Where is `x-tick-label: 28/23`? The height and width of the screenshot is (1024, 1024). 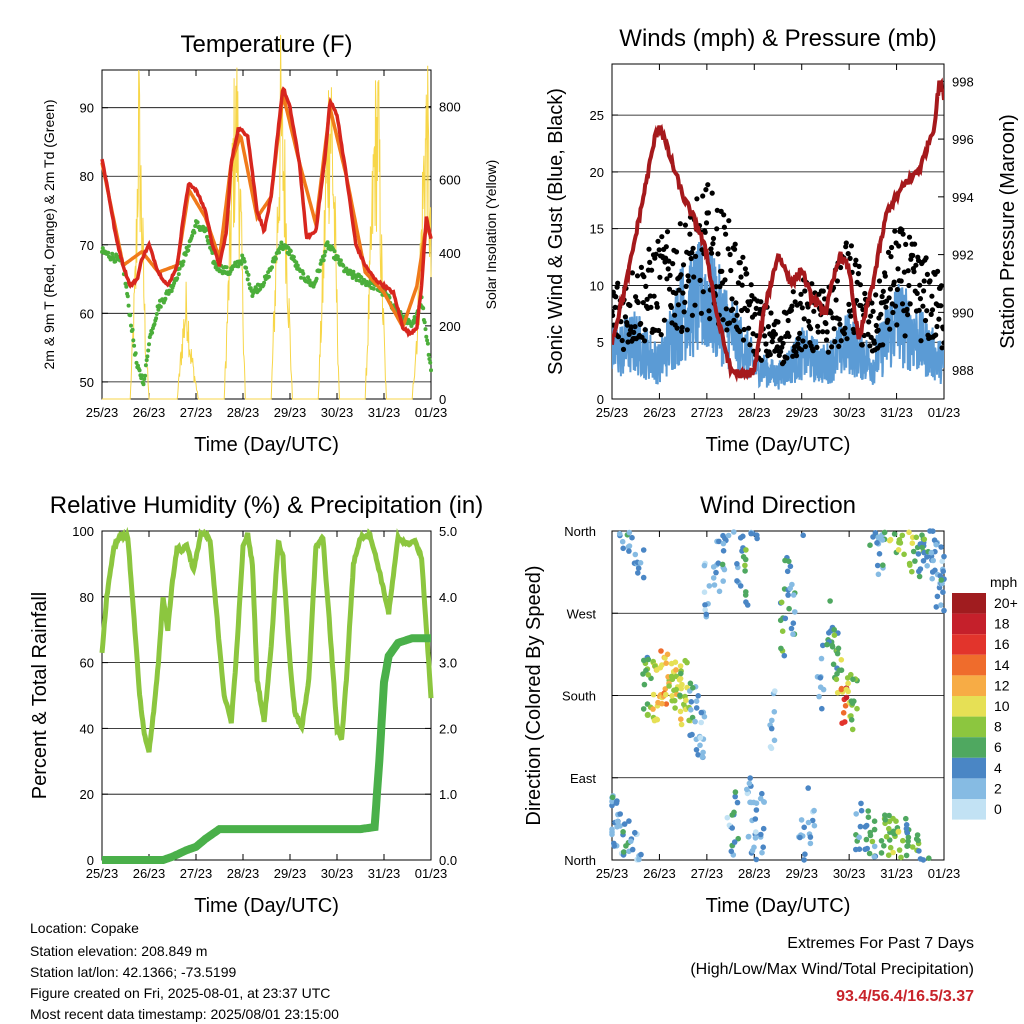 x-tick-label: 28/23 is located at coordinates (243, 873).